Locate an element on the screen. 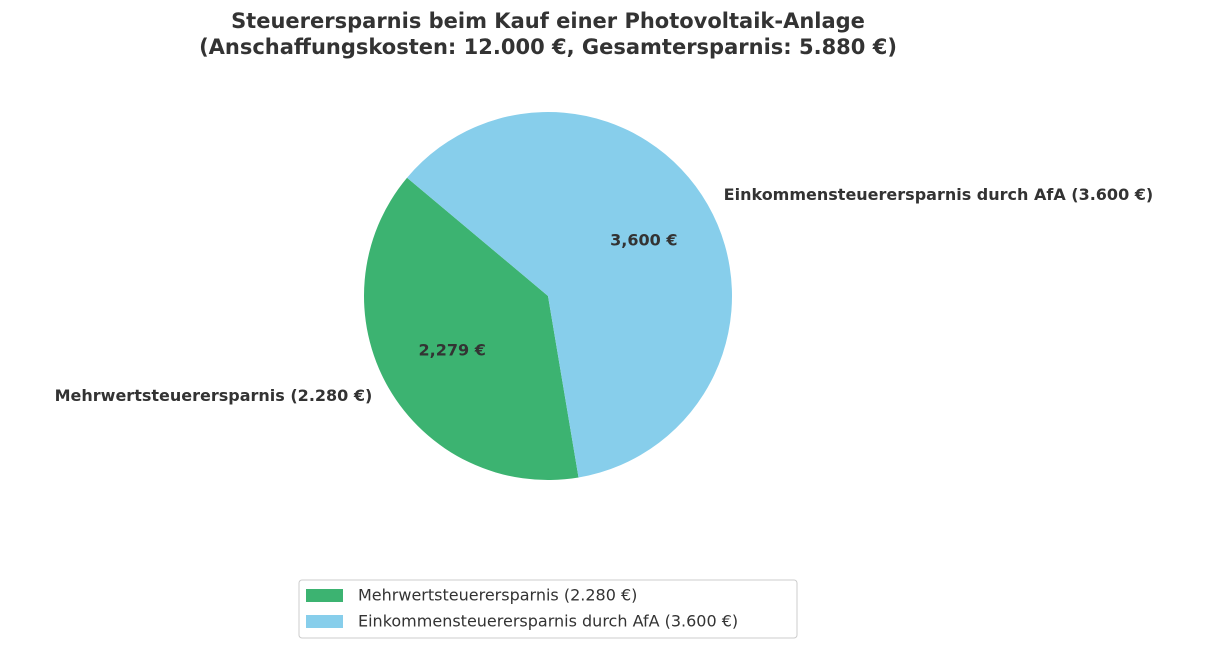 Image resolution: width=1223 pixels, height=651 pixels. legend-label: Mehrwertsteuerersparnis (2.280 €) is located at coordinates (497, 595).